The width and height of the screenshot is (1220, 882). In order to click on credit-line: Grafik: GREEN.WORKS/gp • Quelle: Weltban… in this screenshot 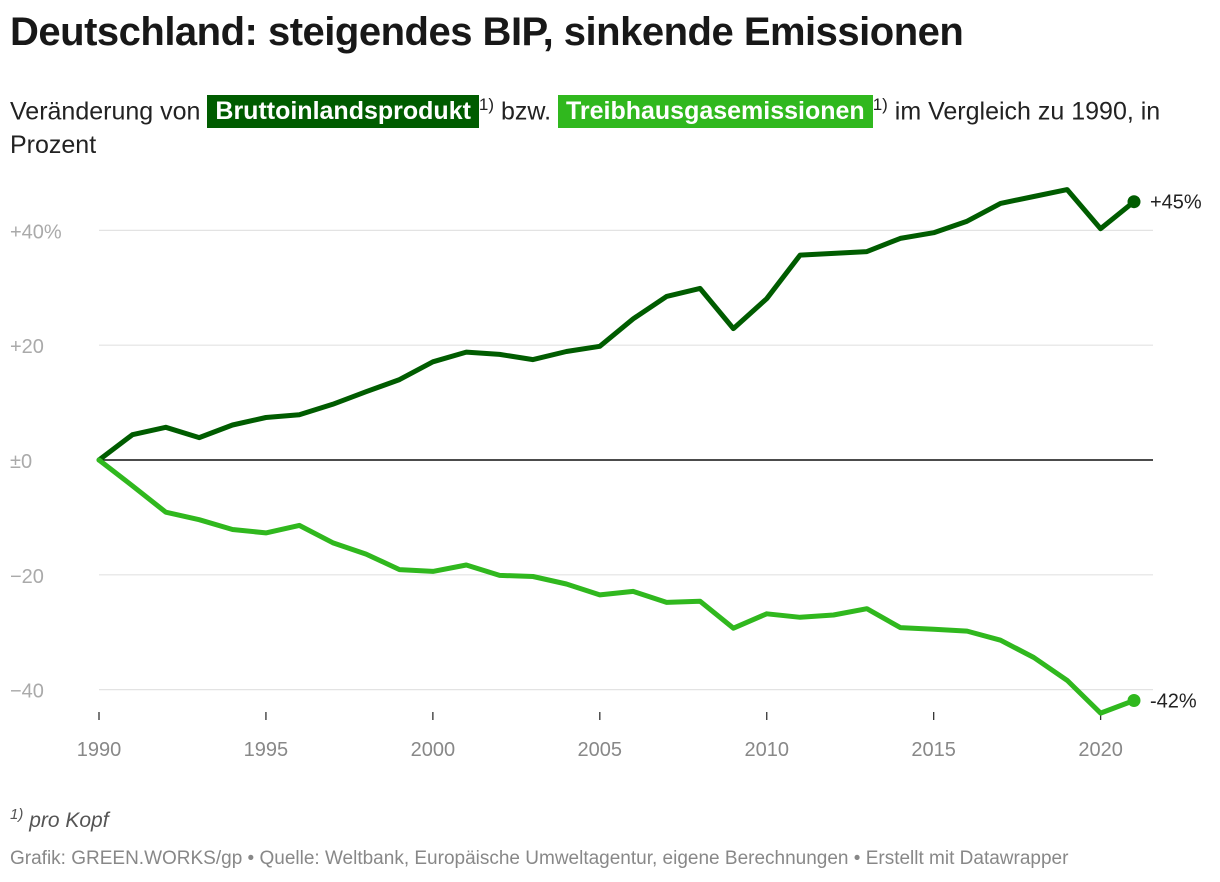, I will do `click(539, 858)`.